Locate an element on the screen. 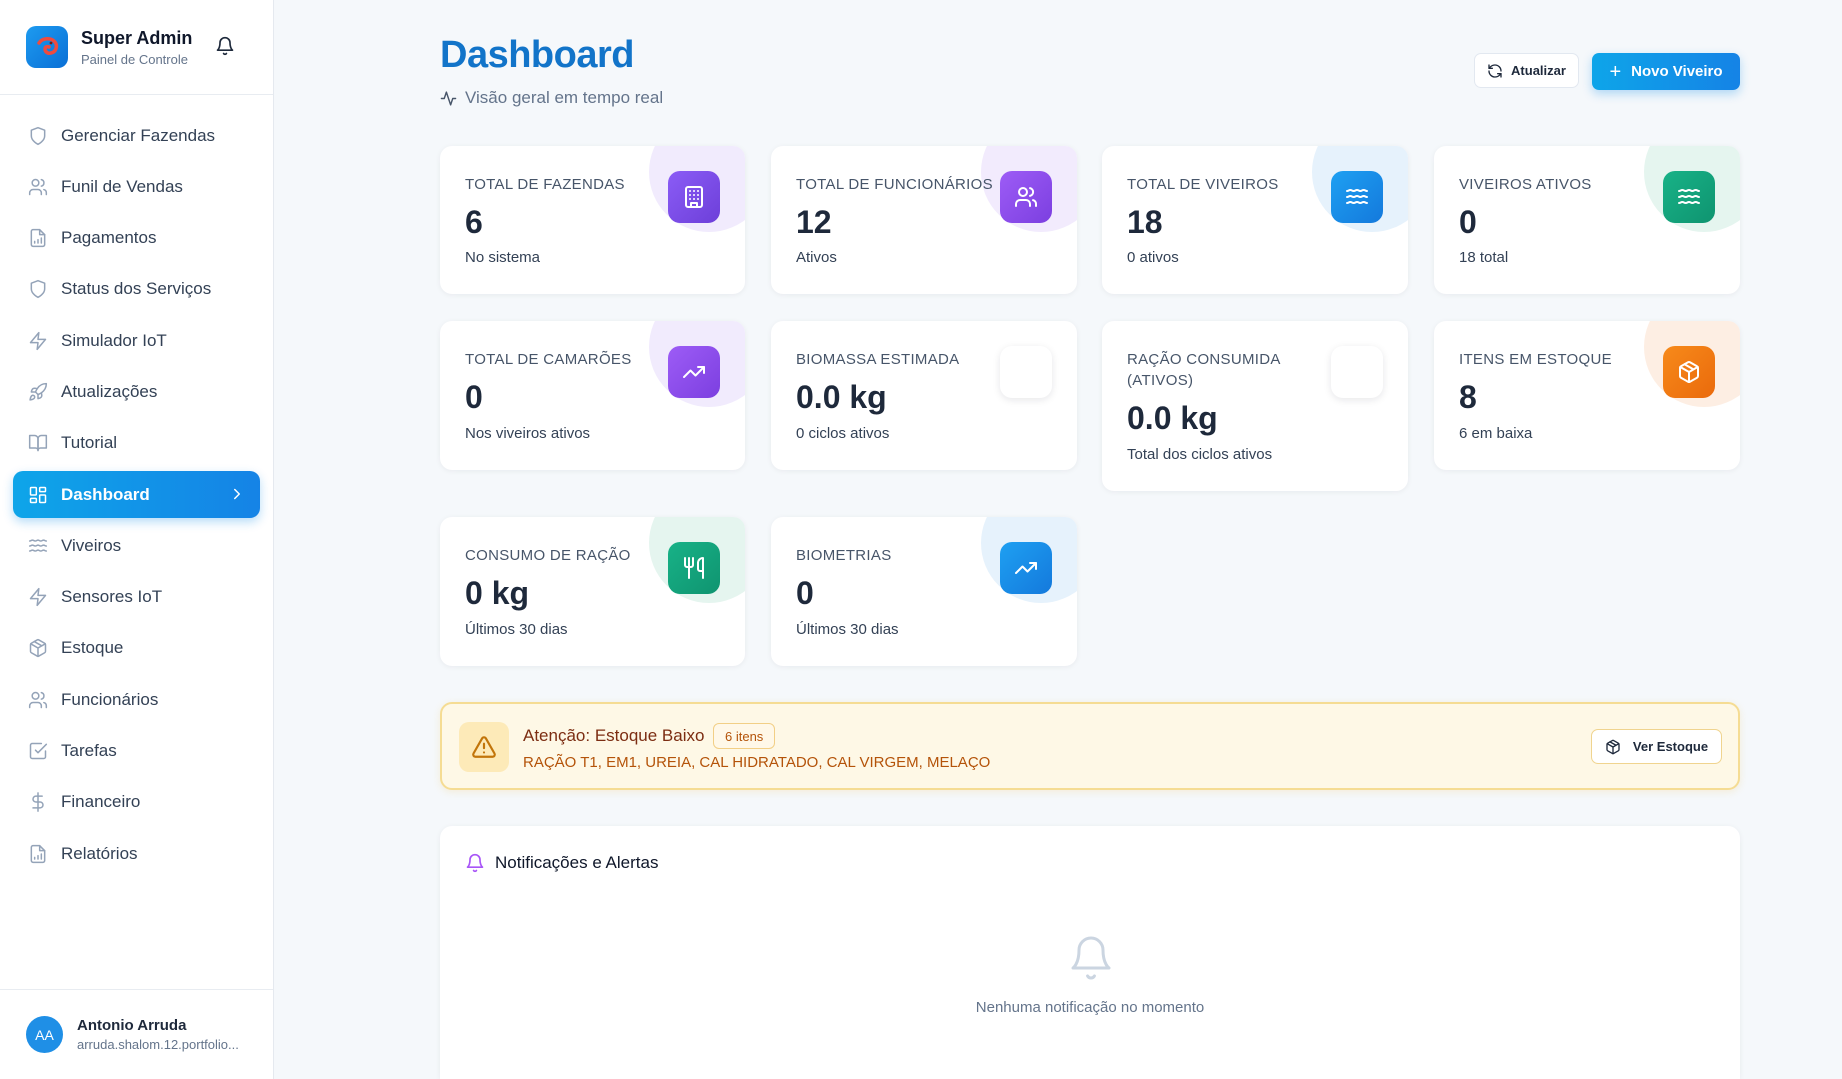 This screenshot has height=1079, width=1842. notifications-title: Notificações e Alertas is located at coordinates (577, 862).